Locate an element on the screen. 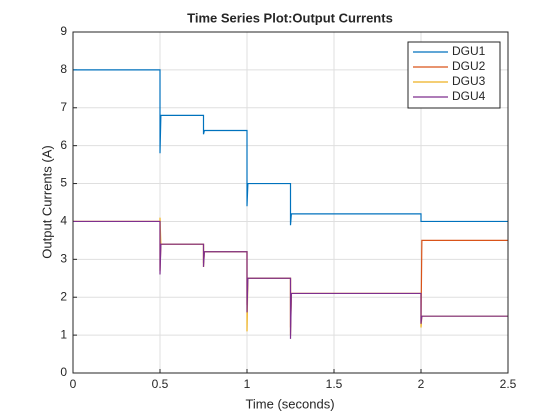  x-tick-label: 1 is located at coordinates (247, 384).